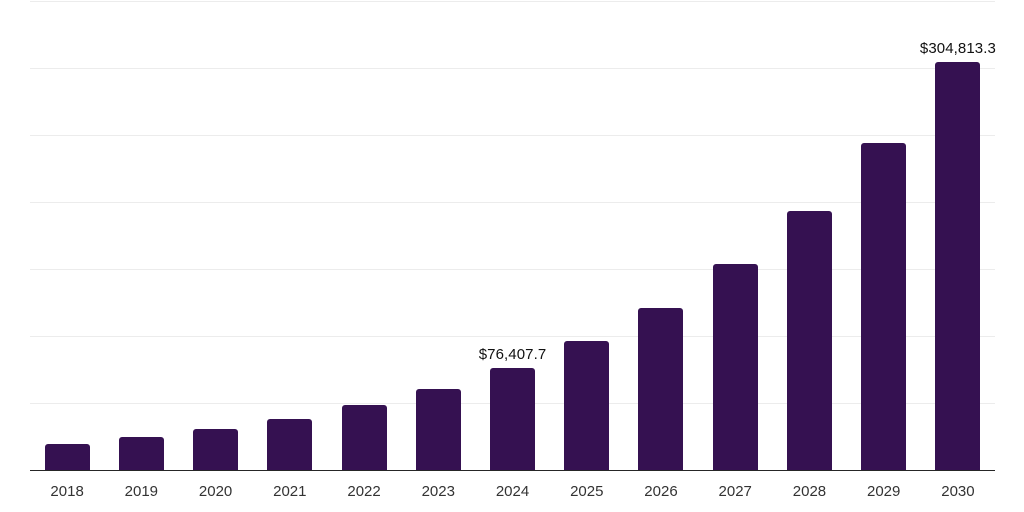  Describe the element at coordinates (587, 405) in the screenshot. I see `bar-2025` at that location.